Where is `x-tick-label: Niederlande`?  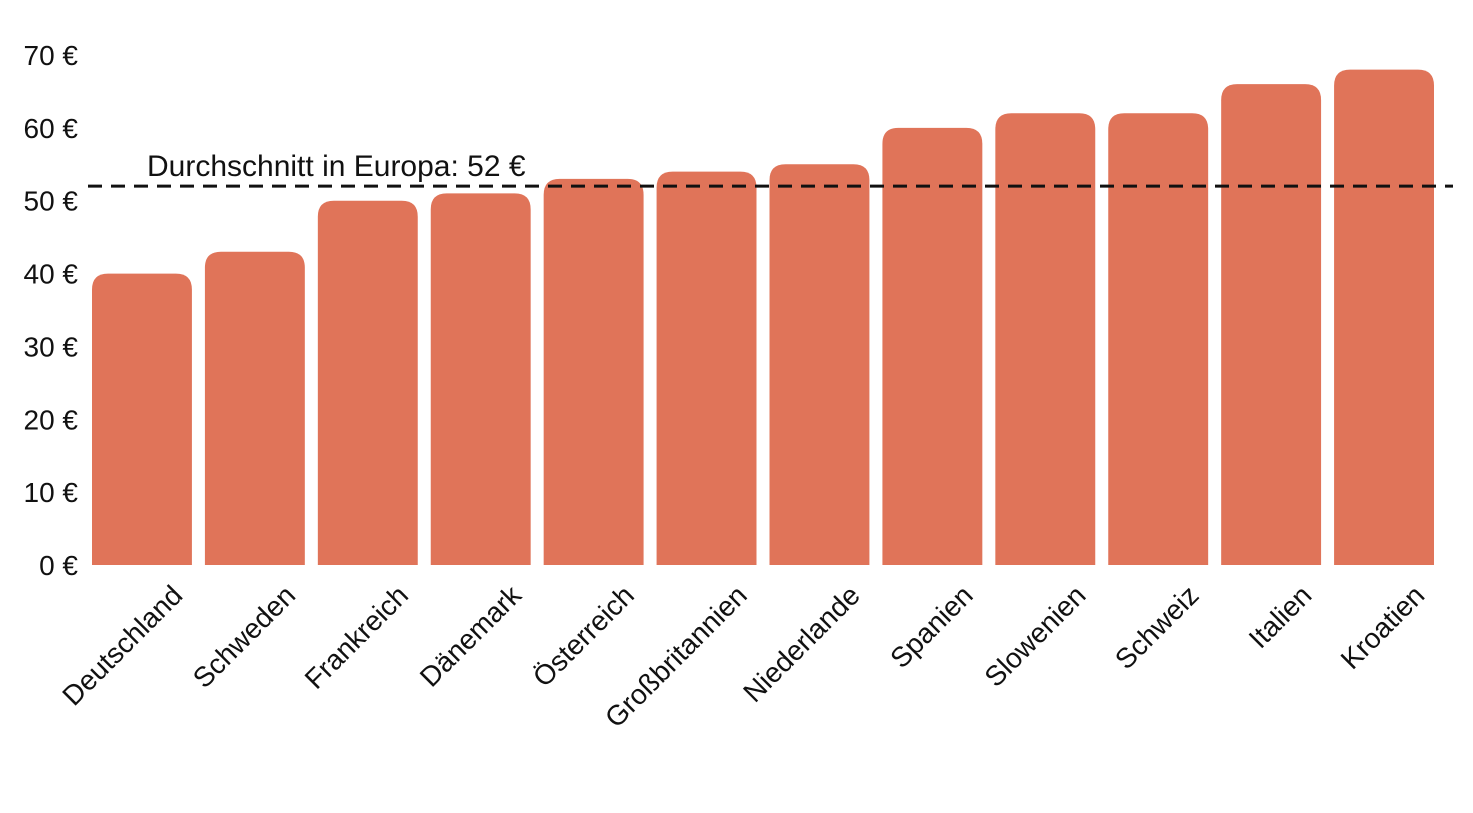
x-tick-label: Niederlande is located at coordinates (801, 643).